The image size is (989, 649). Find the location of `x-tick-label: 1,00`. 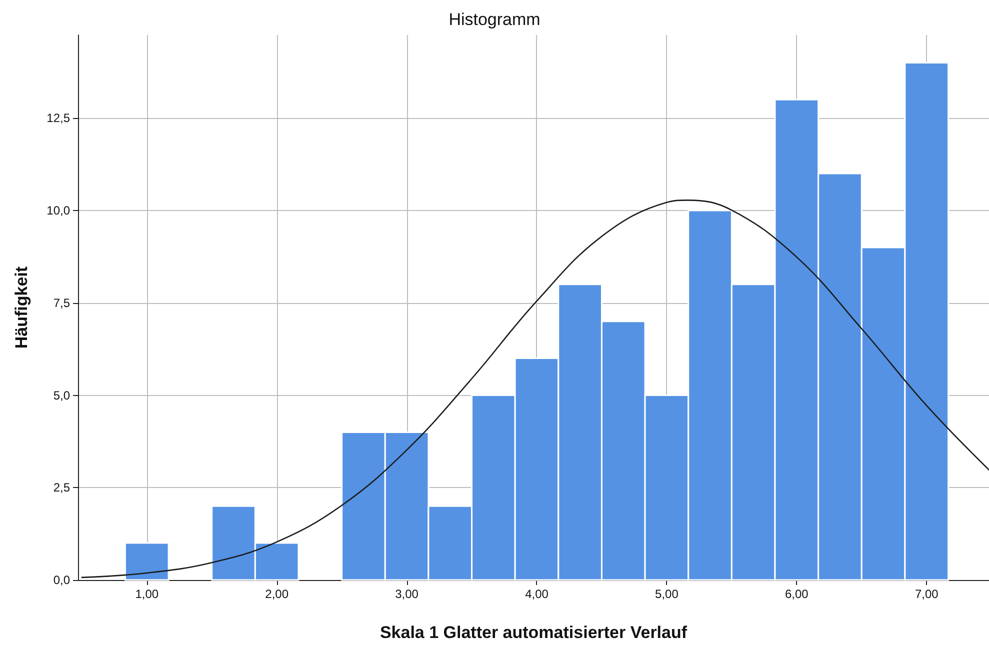

x-tick-label: 1,00 is located at coordinates (147, 594).